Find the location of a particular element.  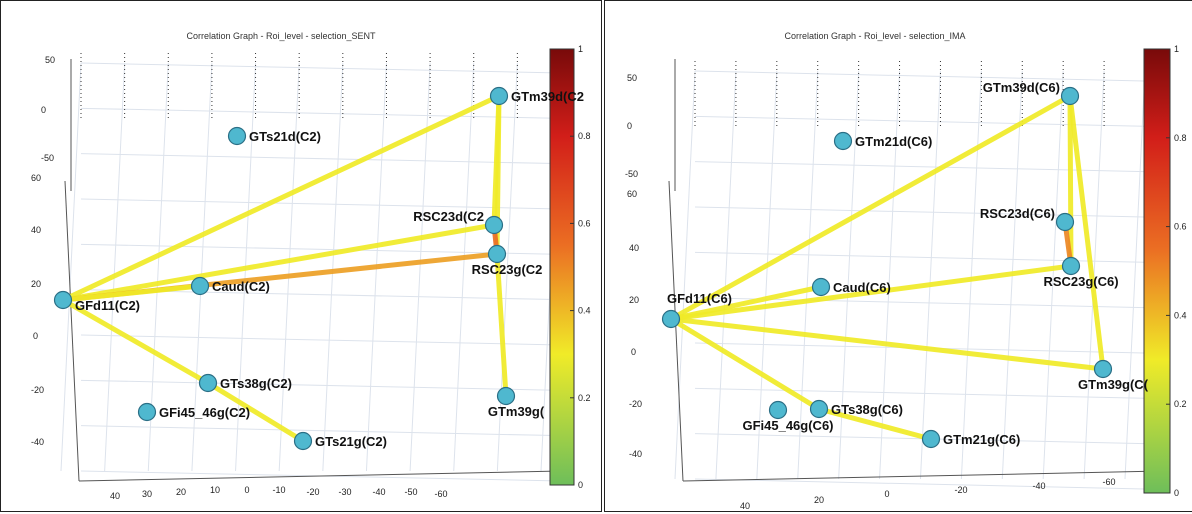

x-tick-label: -60 is located at coordinates (1108, 482).